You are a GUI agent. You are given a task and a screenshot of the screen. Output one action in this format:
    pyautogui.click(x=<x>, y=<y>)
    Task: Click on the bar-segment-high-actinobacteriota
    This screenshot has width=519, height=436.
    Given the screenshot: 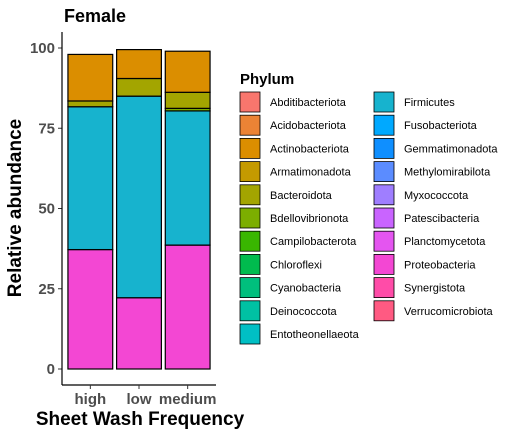 What is the action you would take?
    pyautogui.click(x=90, y=77)
    